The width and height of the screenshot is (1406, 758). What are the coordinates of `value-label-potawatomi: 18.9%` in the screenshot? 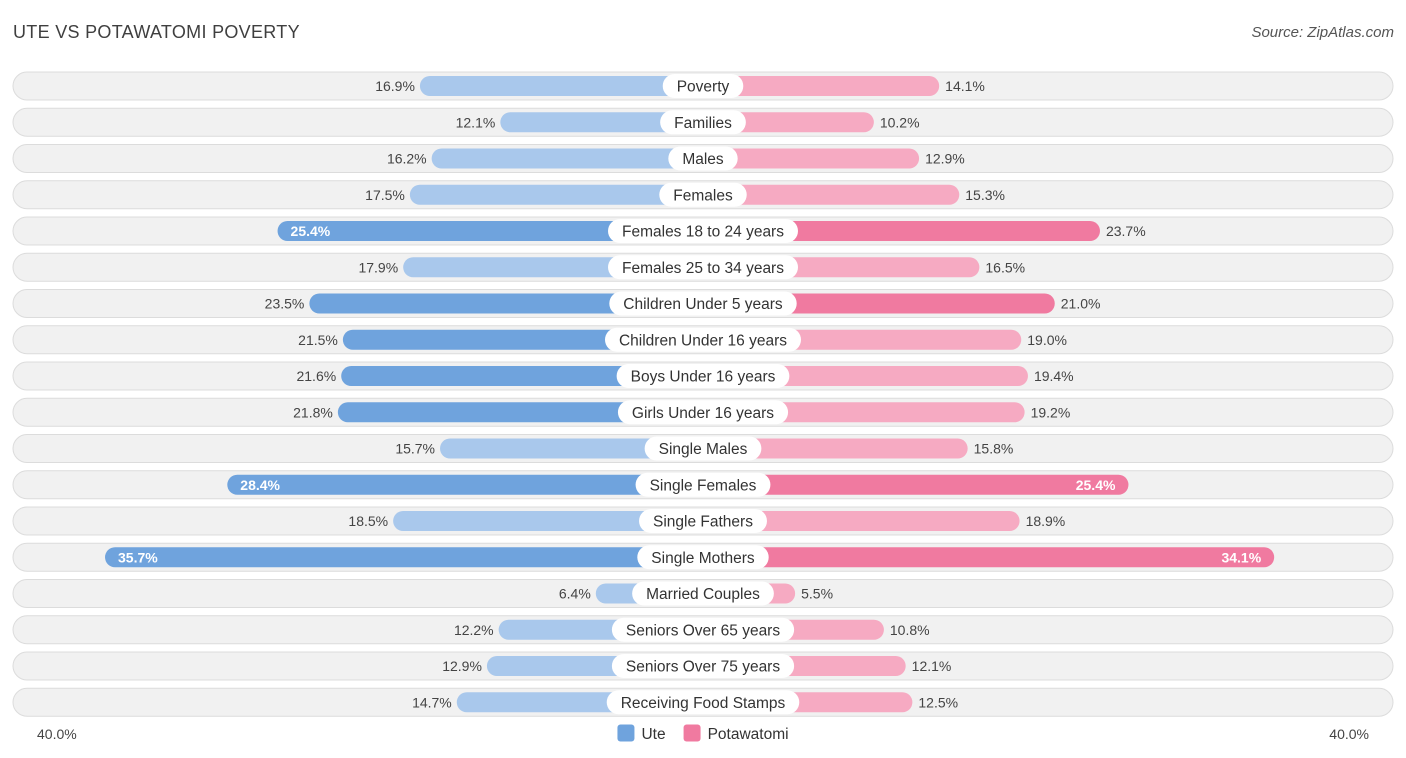 It's located at (1046, 521).